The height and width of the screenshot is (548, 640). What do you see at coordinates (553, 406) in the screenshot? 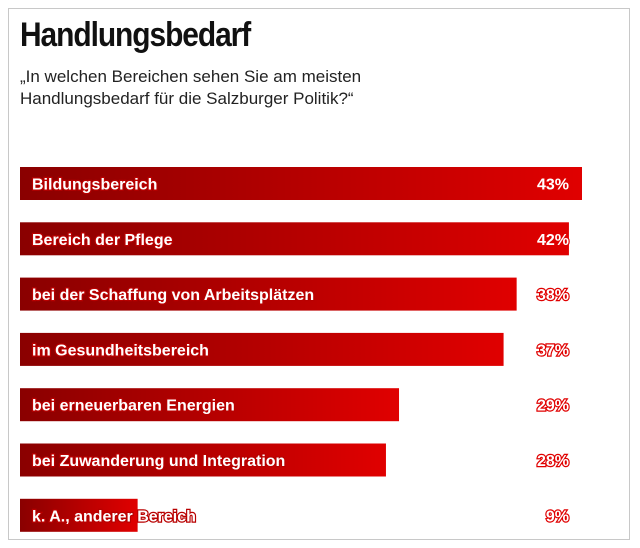
I see `bar-value-label: 29%` at bounding box center [553, 406].